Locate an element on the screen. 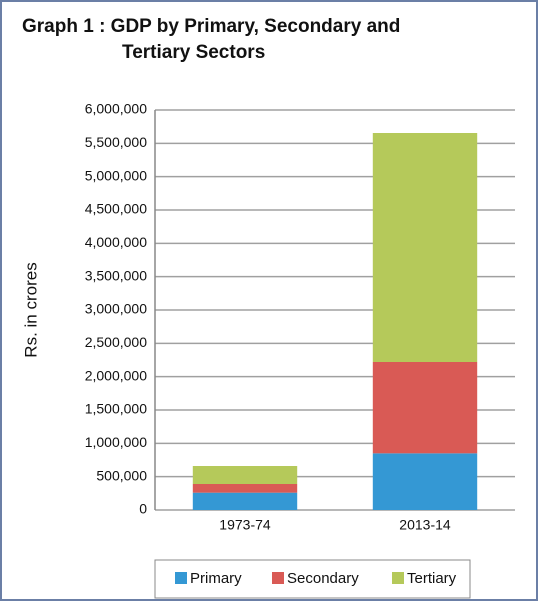  y-tick-label: 3,000,000 is located at coordinates (116, 309).